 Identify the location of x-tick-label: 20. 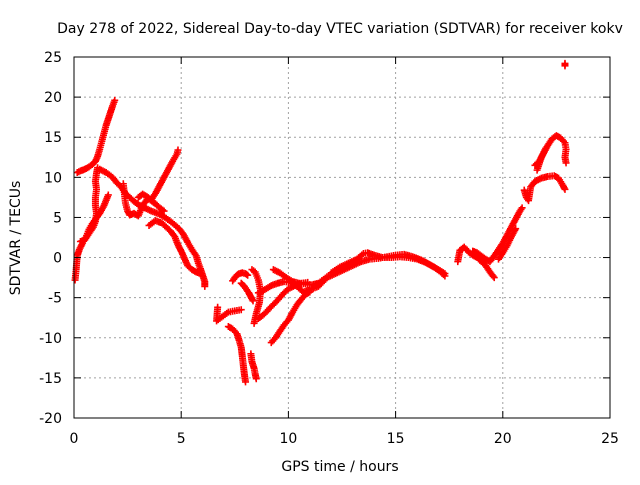
(503, 439).